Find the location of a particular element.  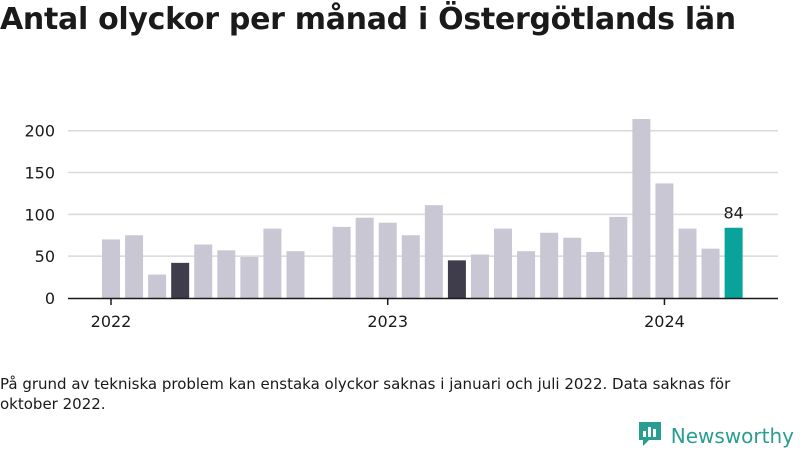

x-tick-labels: 2022 2023 2024 is located at coordinates (388, 321).